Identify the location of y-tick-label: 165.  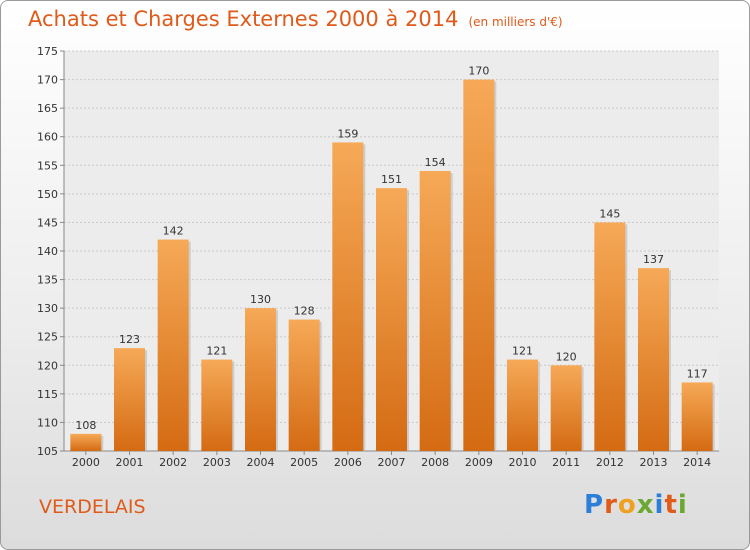
(47, 108).